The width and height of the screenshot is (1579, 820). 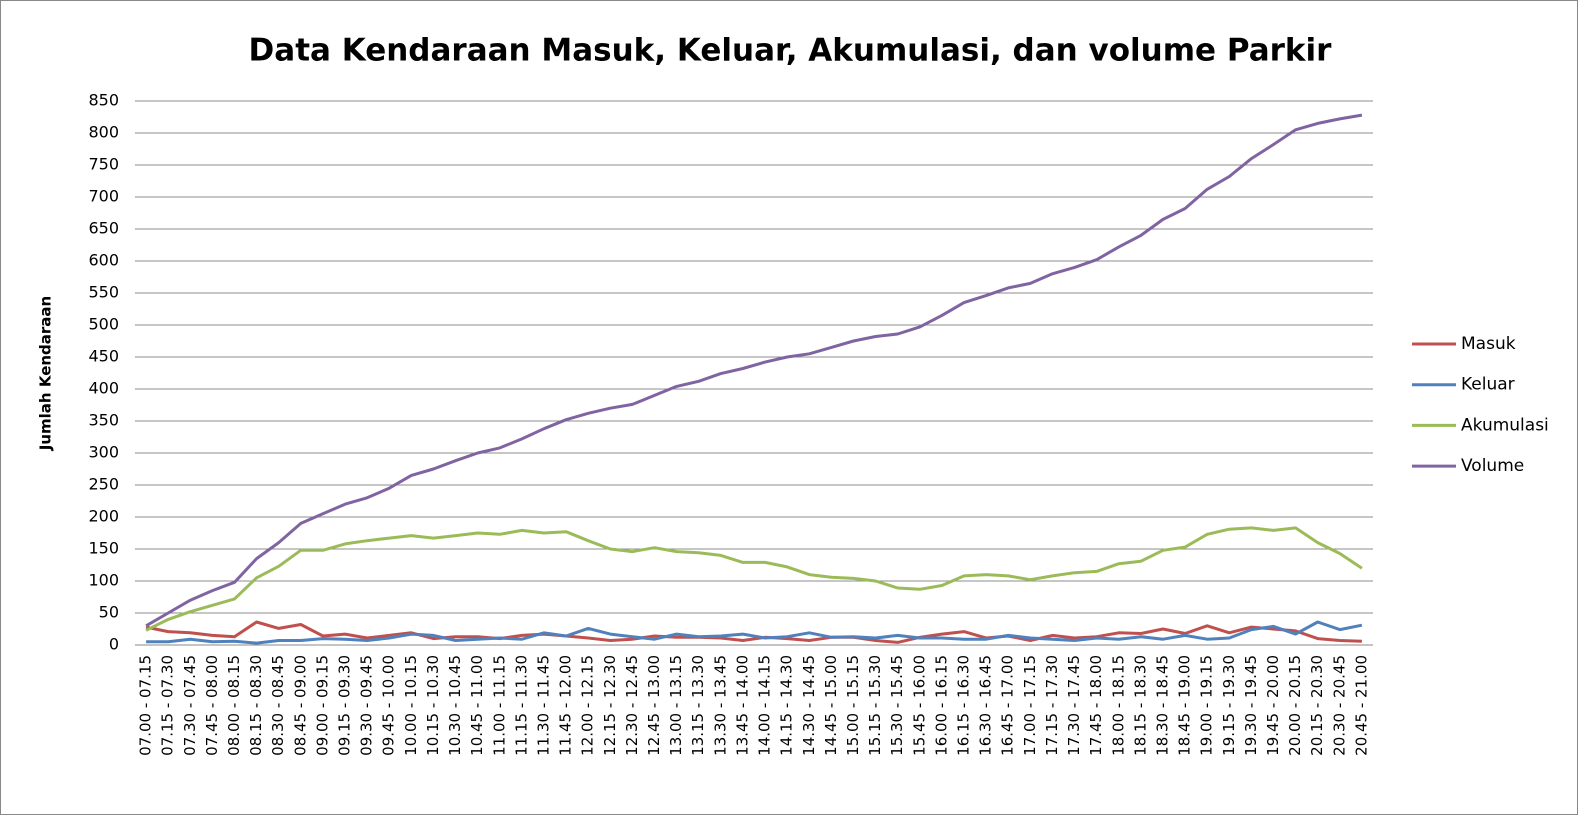 What do you see at coordinates (986, 705) in the screenshot?
I see `x-tick-label: 16.30 - 16.45` at bounding box center [986, 705].